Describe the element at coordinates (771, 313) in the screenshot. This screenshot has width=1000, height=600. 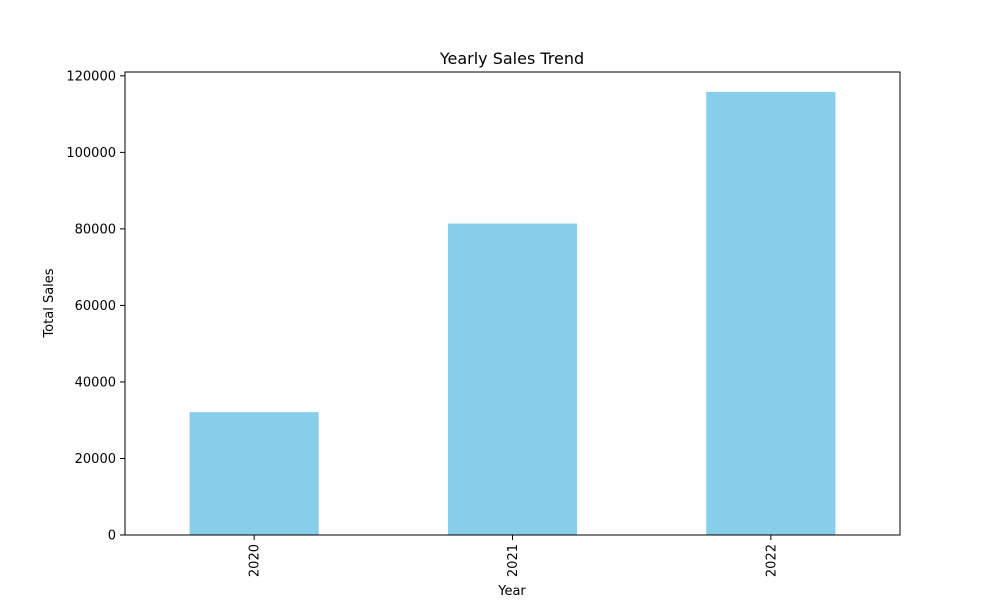
I see `bar-2022` at that location.